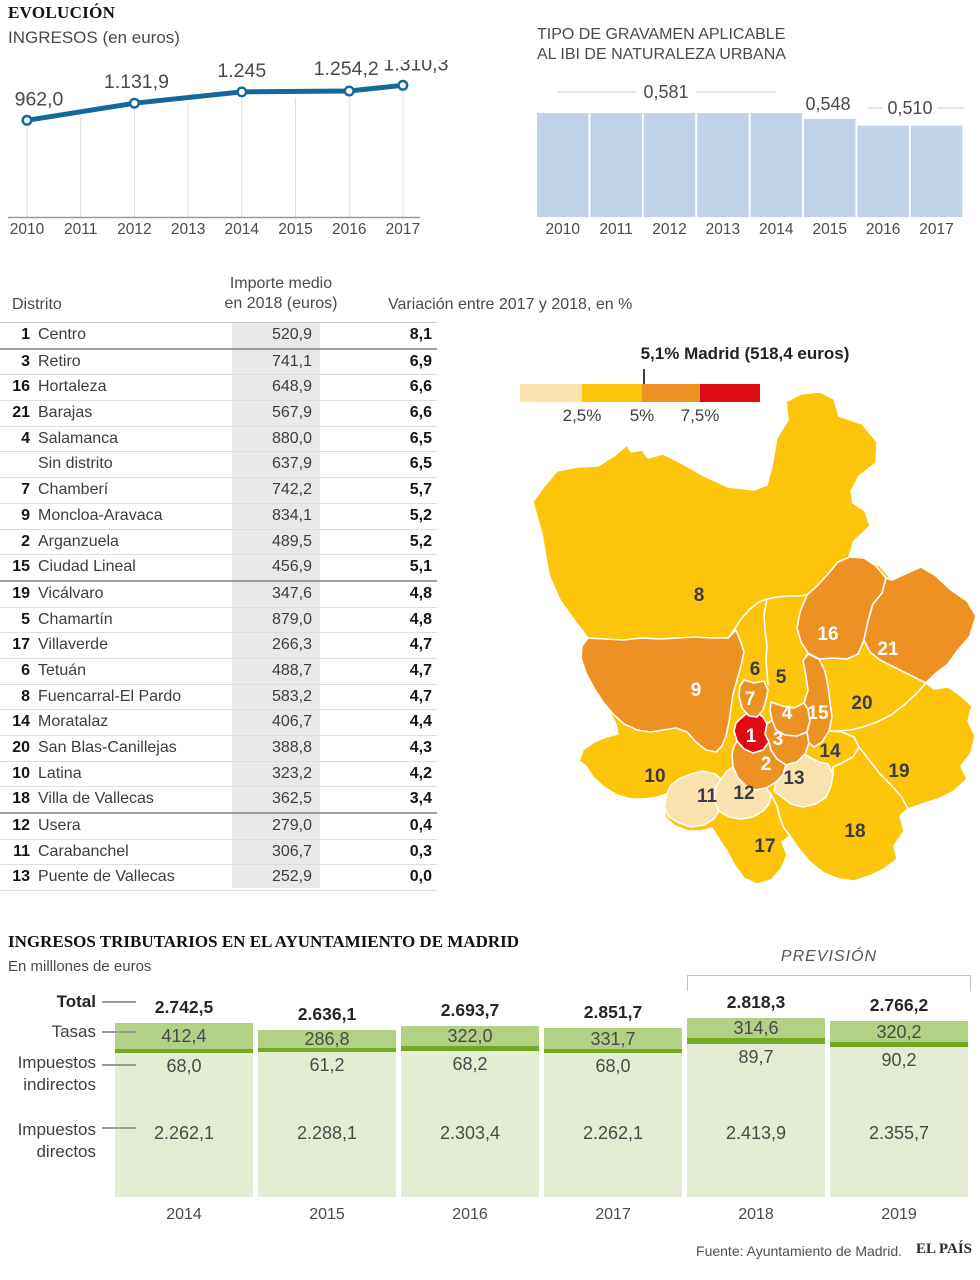 The image size is (980, 1280). Describe the element at coordinates (420, 490) in the screenshot. I see `variacion-value: 5,7` at that location.